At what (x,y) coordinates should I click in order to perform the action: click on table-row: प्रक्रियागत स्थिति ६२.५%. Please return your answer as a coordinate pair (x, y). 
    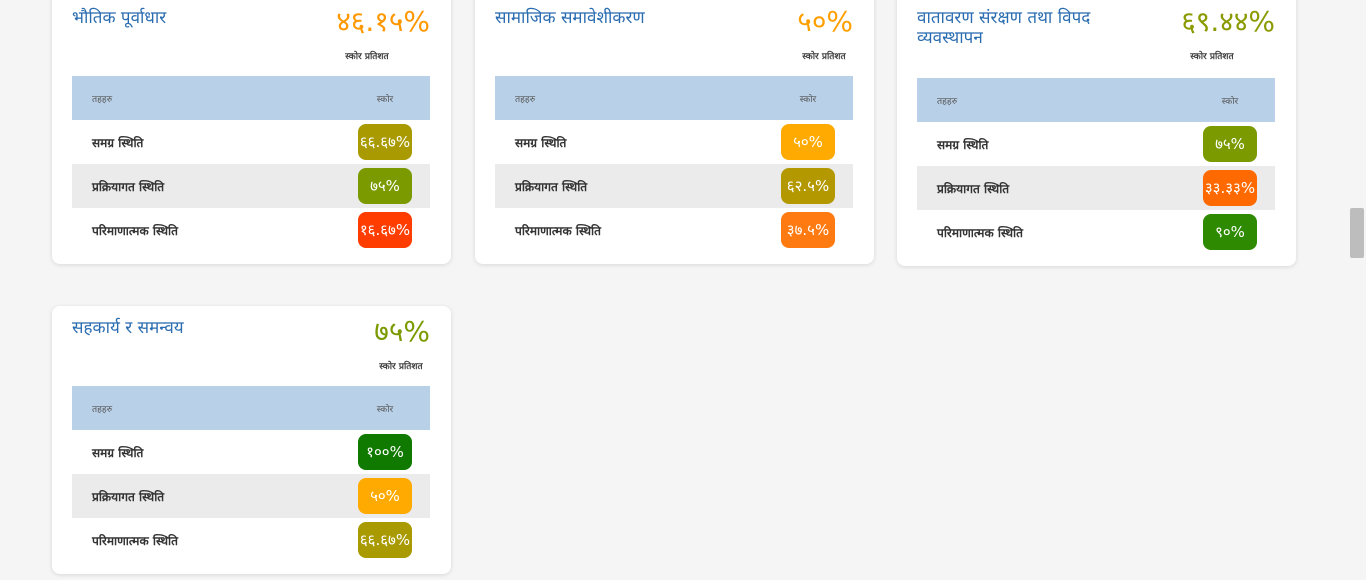
    Looking at the image, I should click on (674, 186).